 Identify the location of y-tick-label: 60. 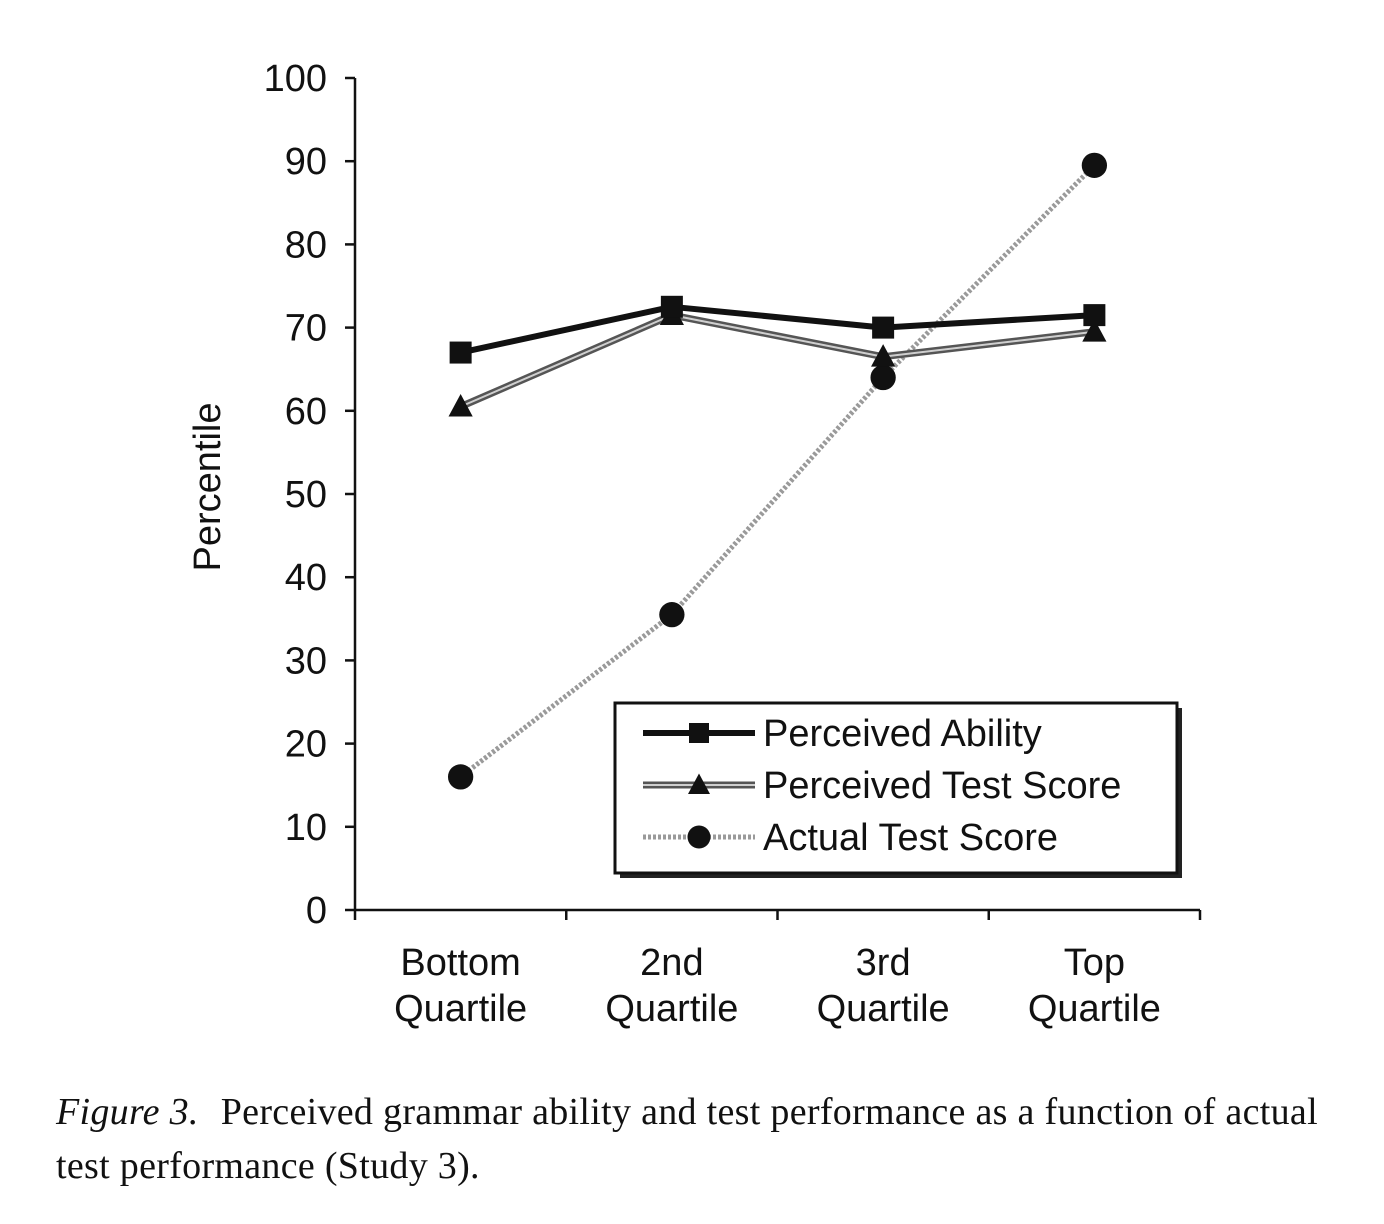
(306, 412).